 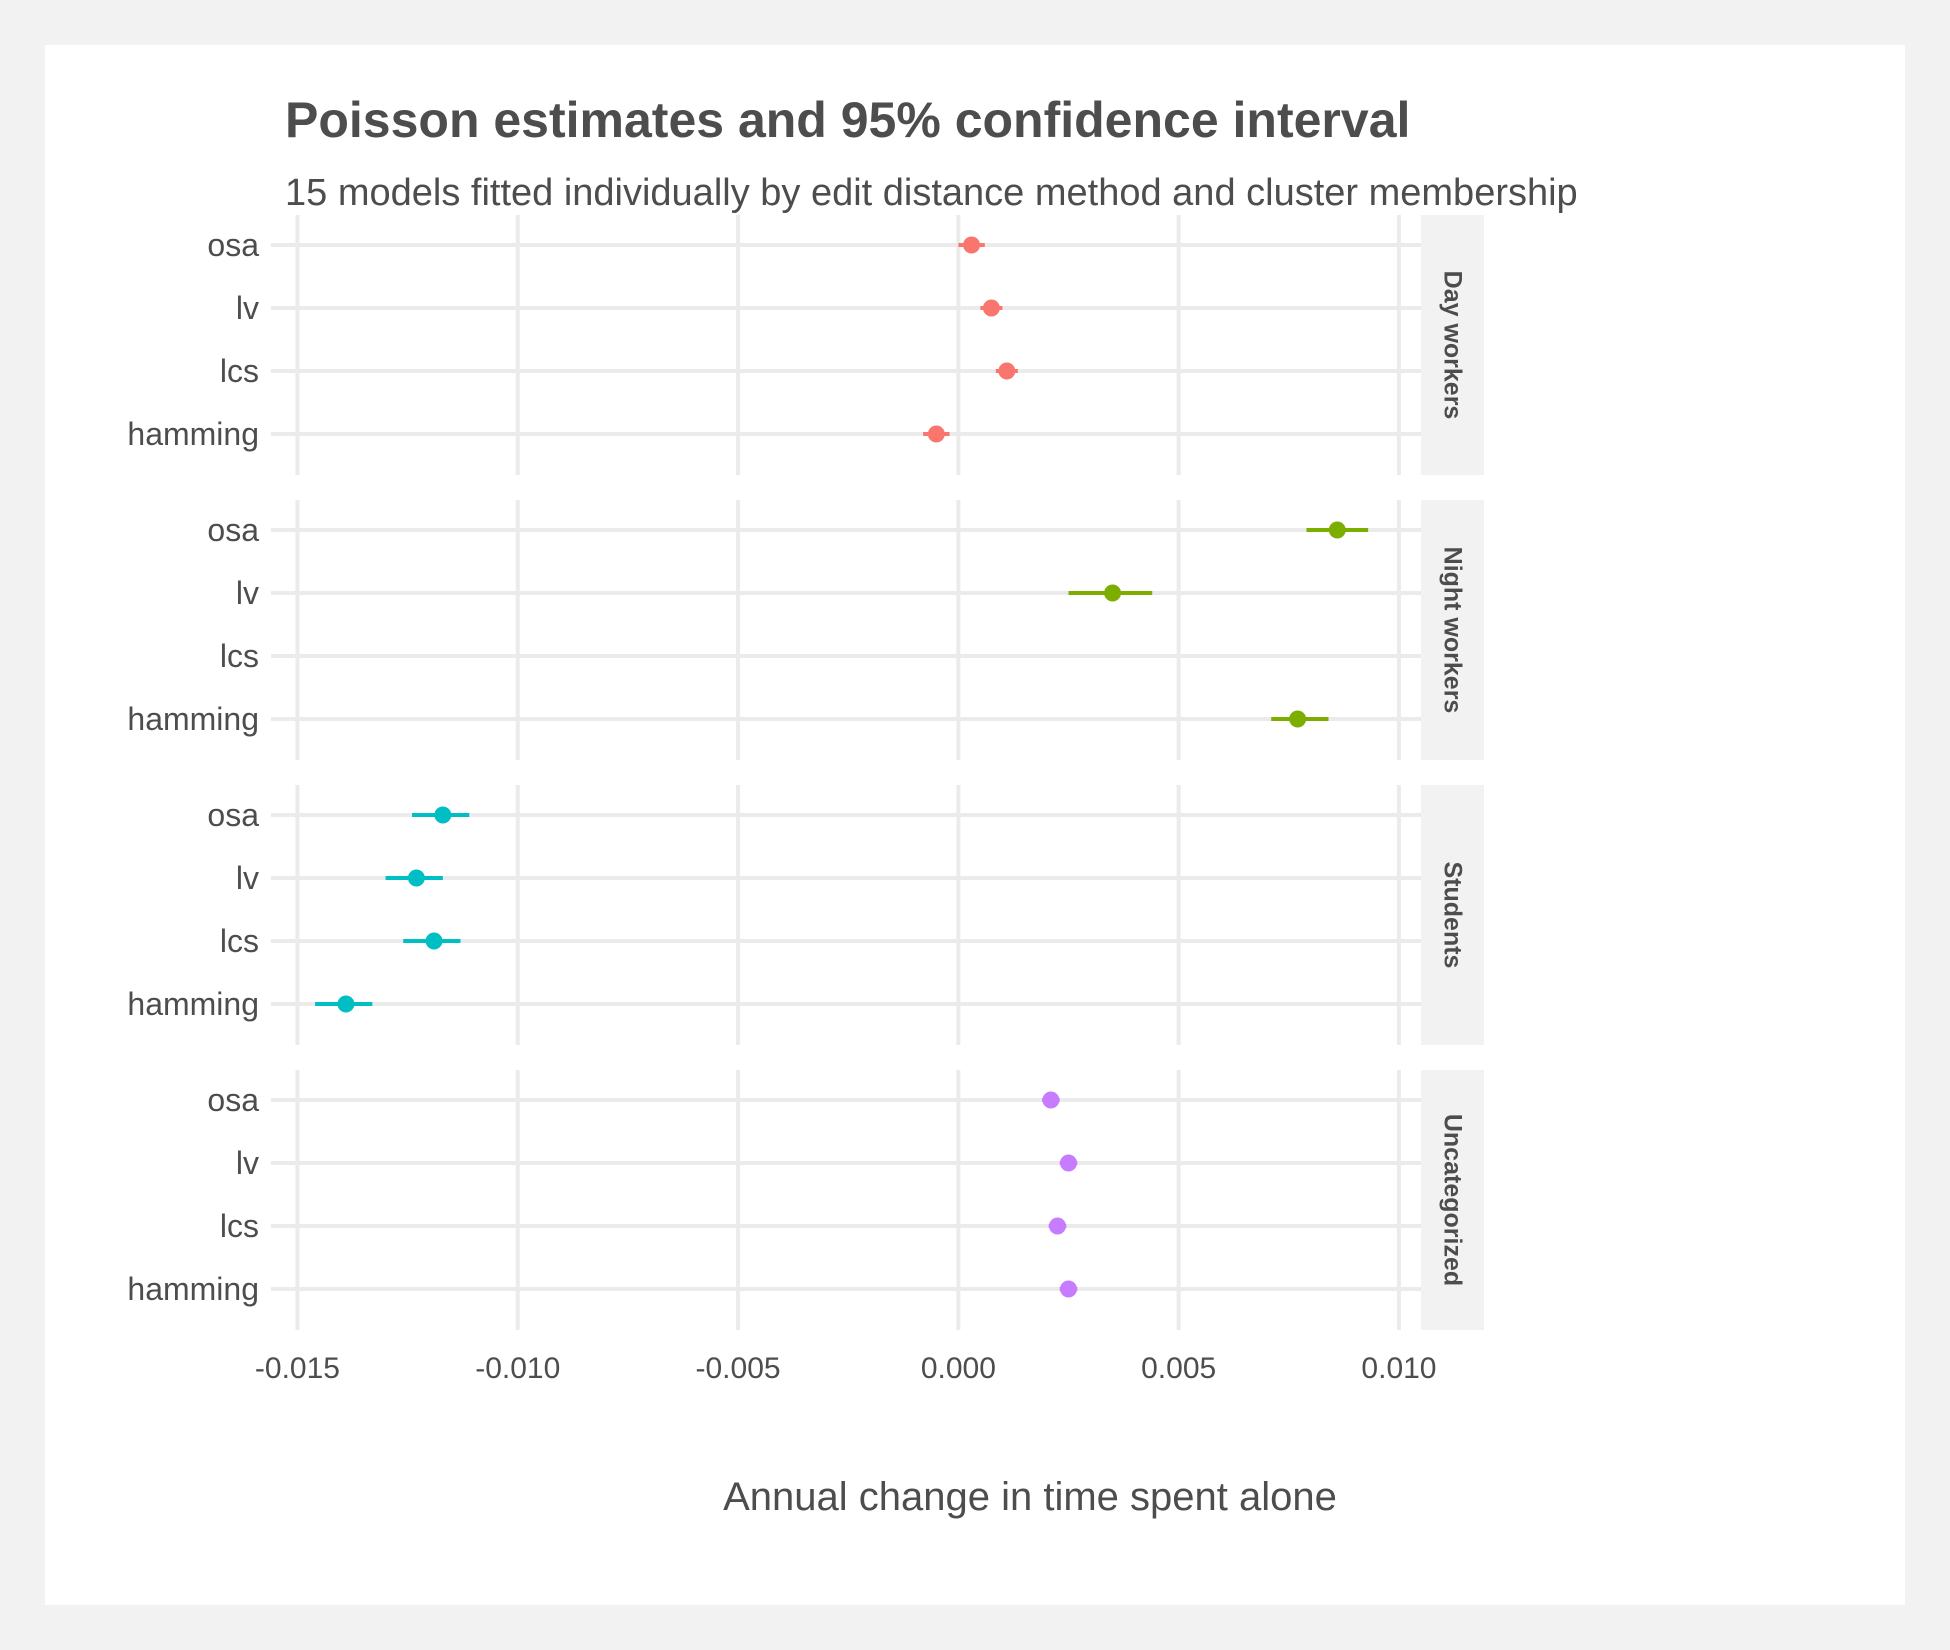 I want to click on facet-strip-label: Uncategorized, so click(x=1453, y=1200).